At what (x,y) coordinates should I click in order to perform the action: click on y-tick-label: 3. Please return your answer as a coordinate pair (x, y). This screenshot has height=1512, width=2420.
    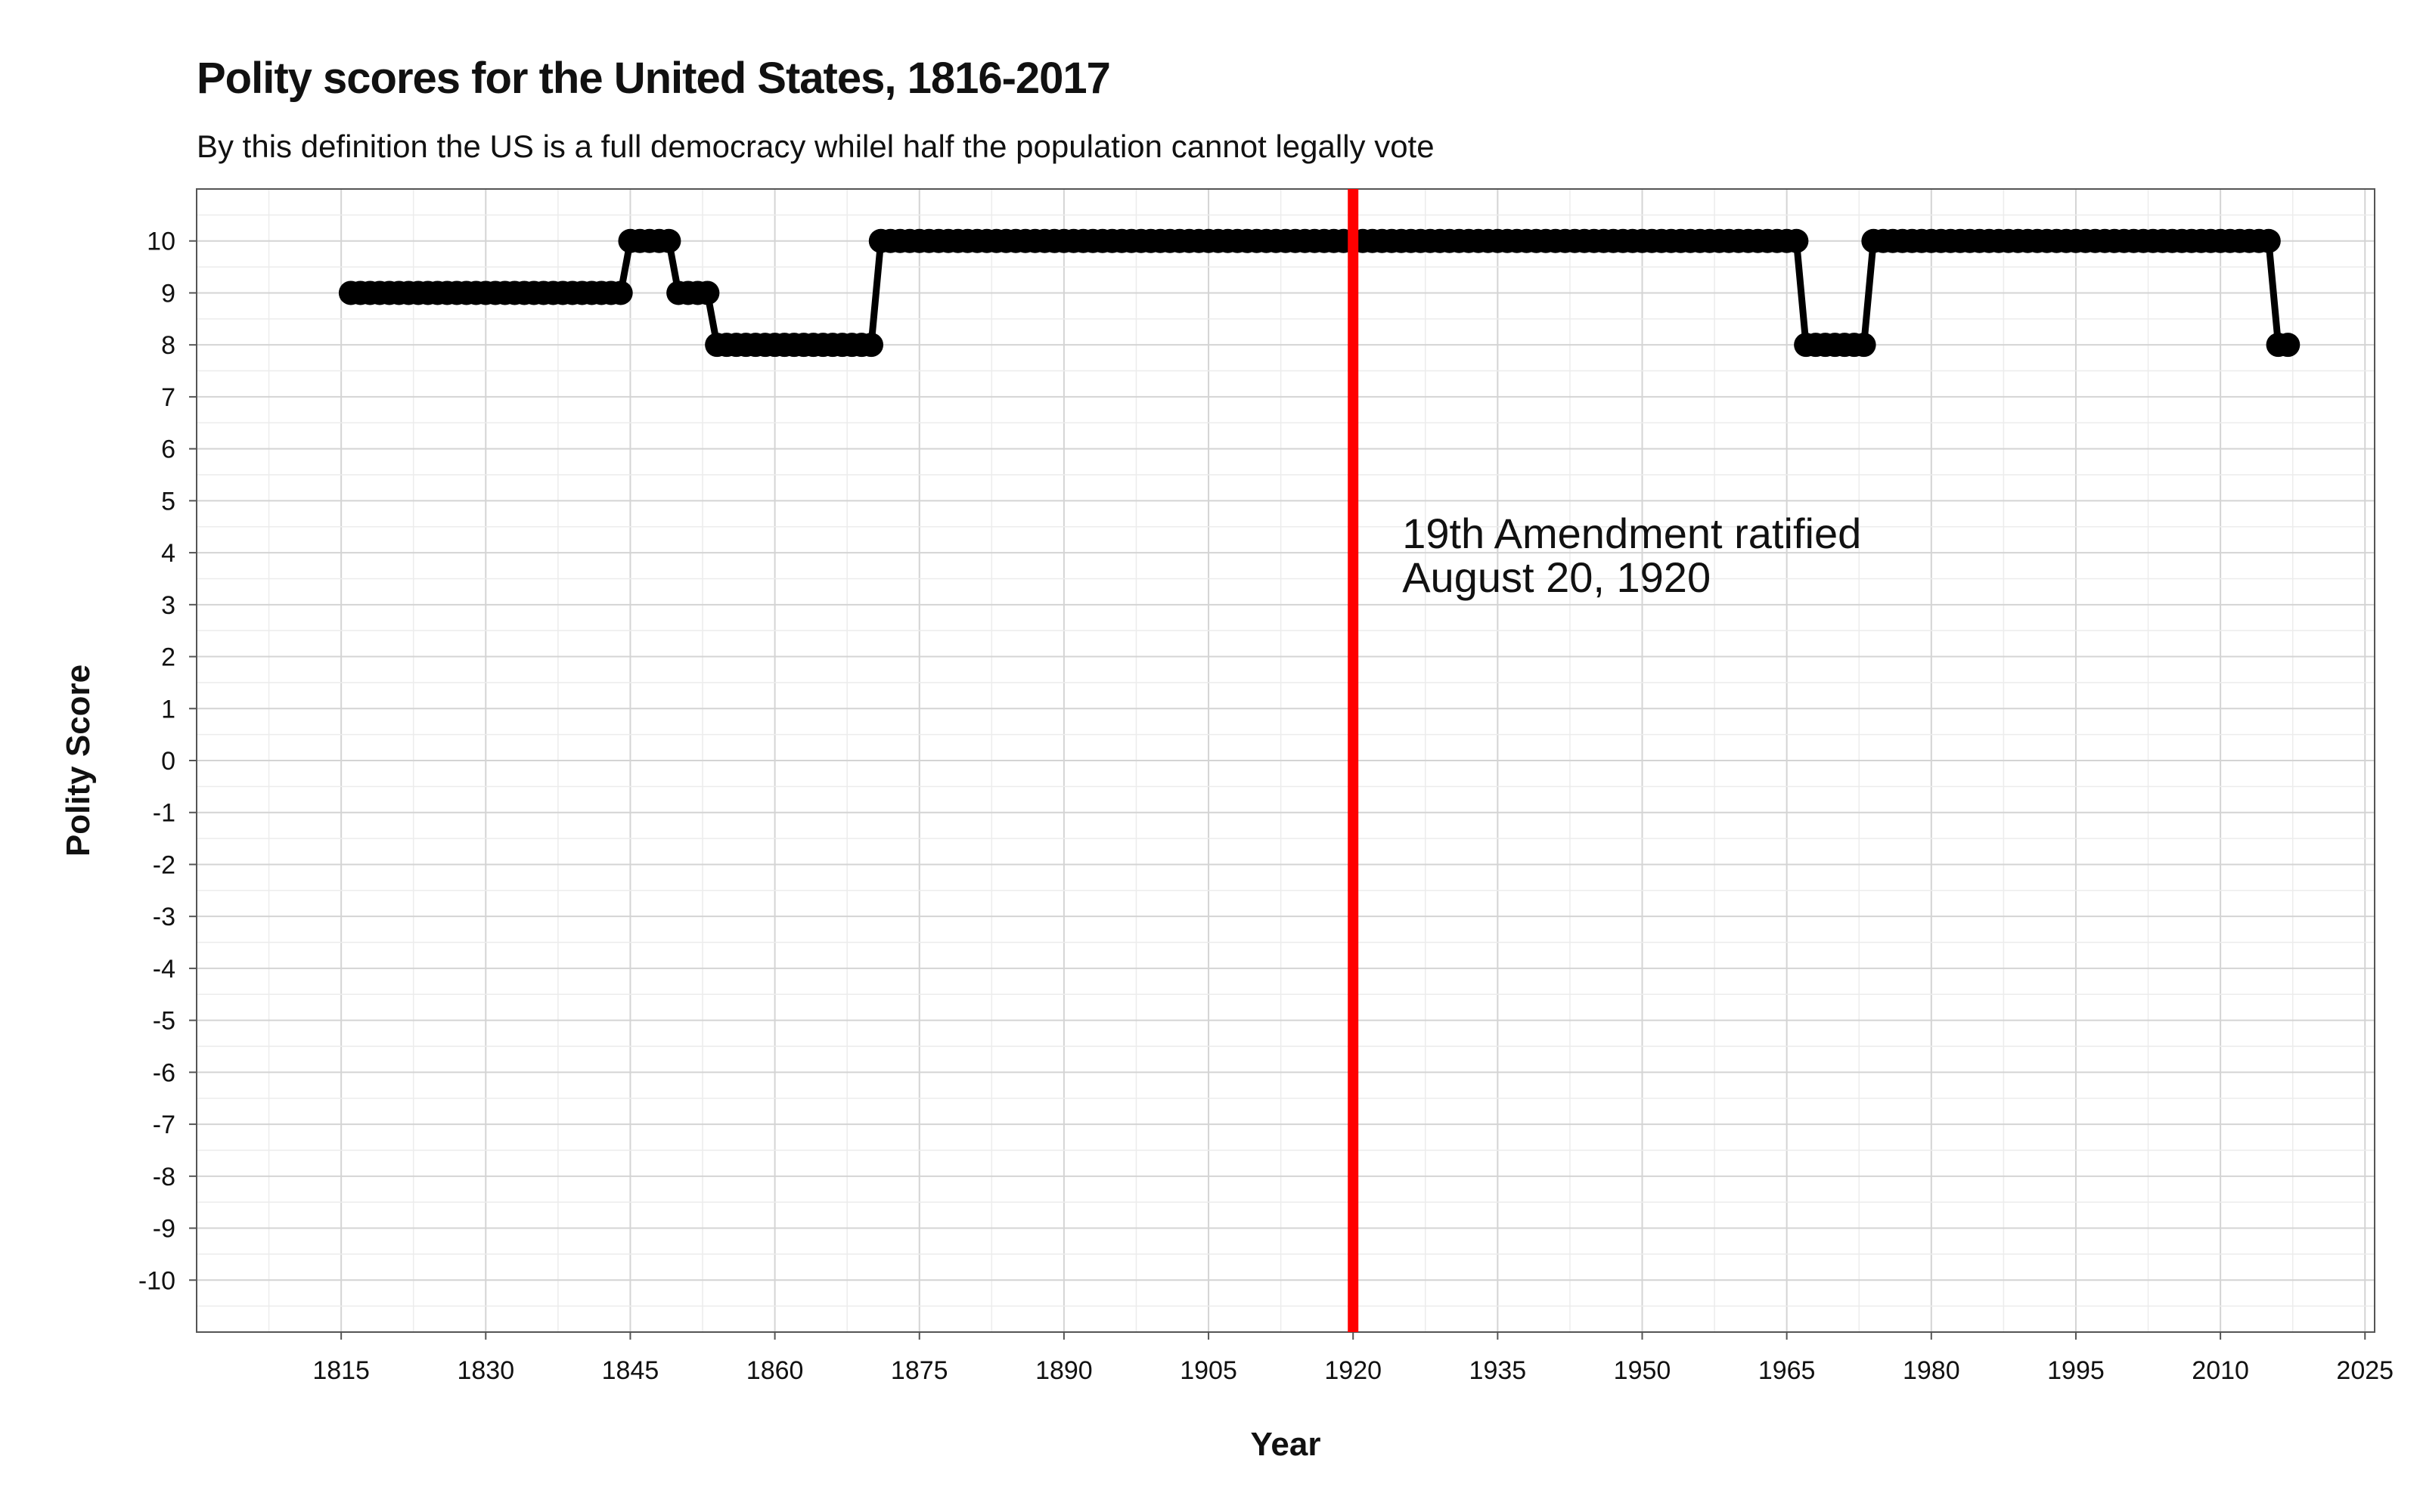
    Looking at the image, I should click on (168, 605).